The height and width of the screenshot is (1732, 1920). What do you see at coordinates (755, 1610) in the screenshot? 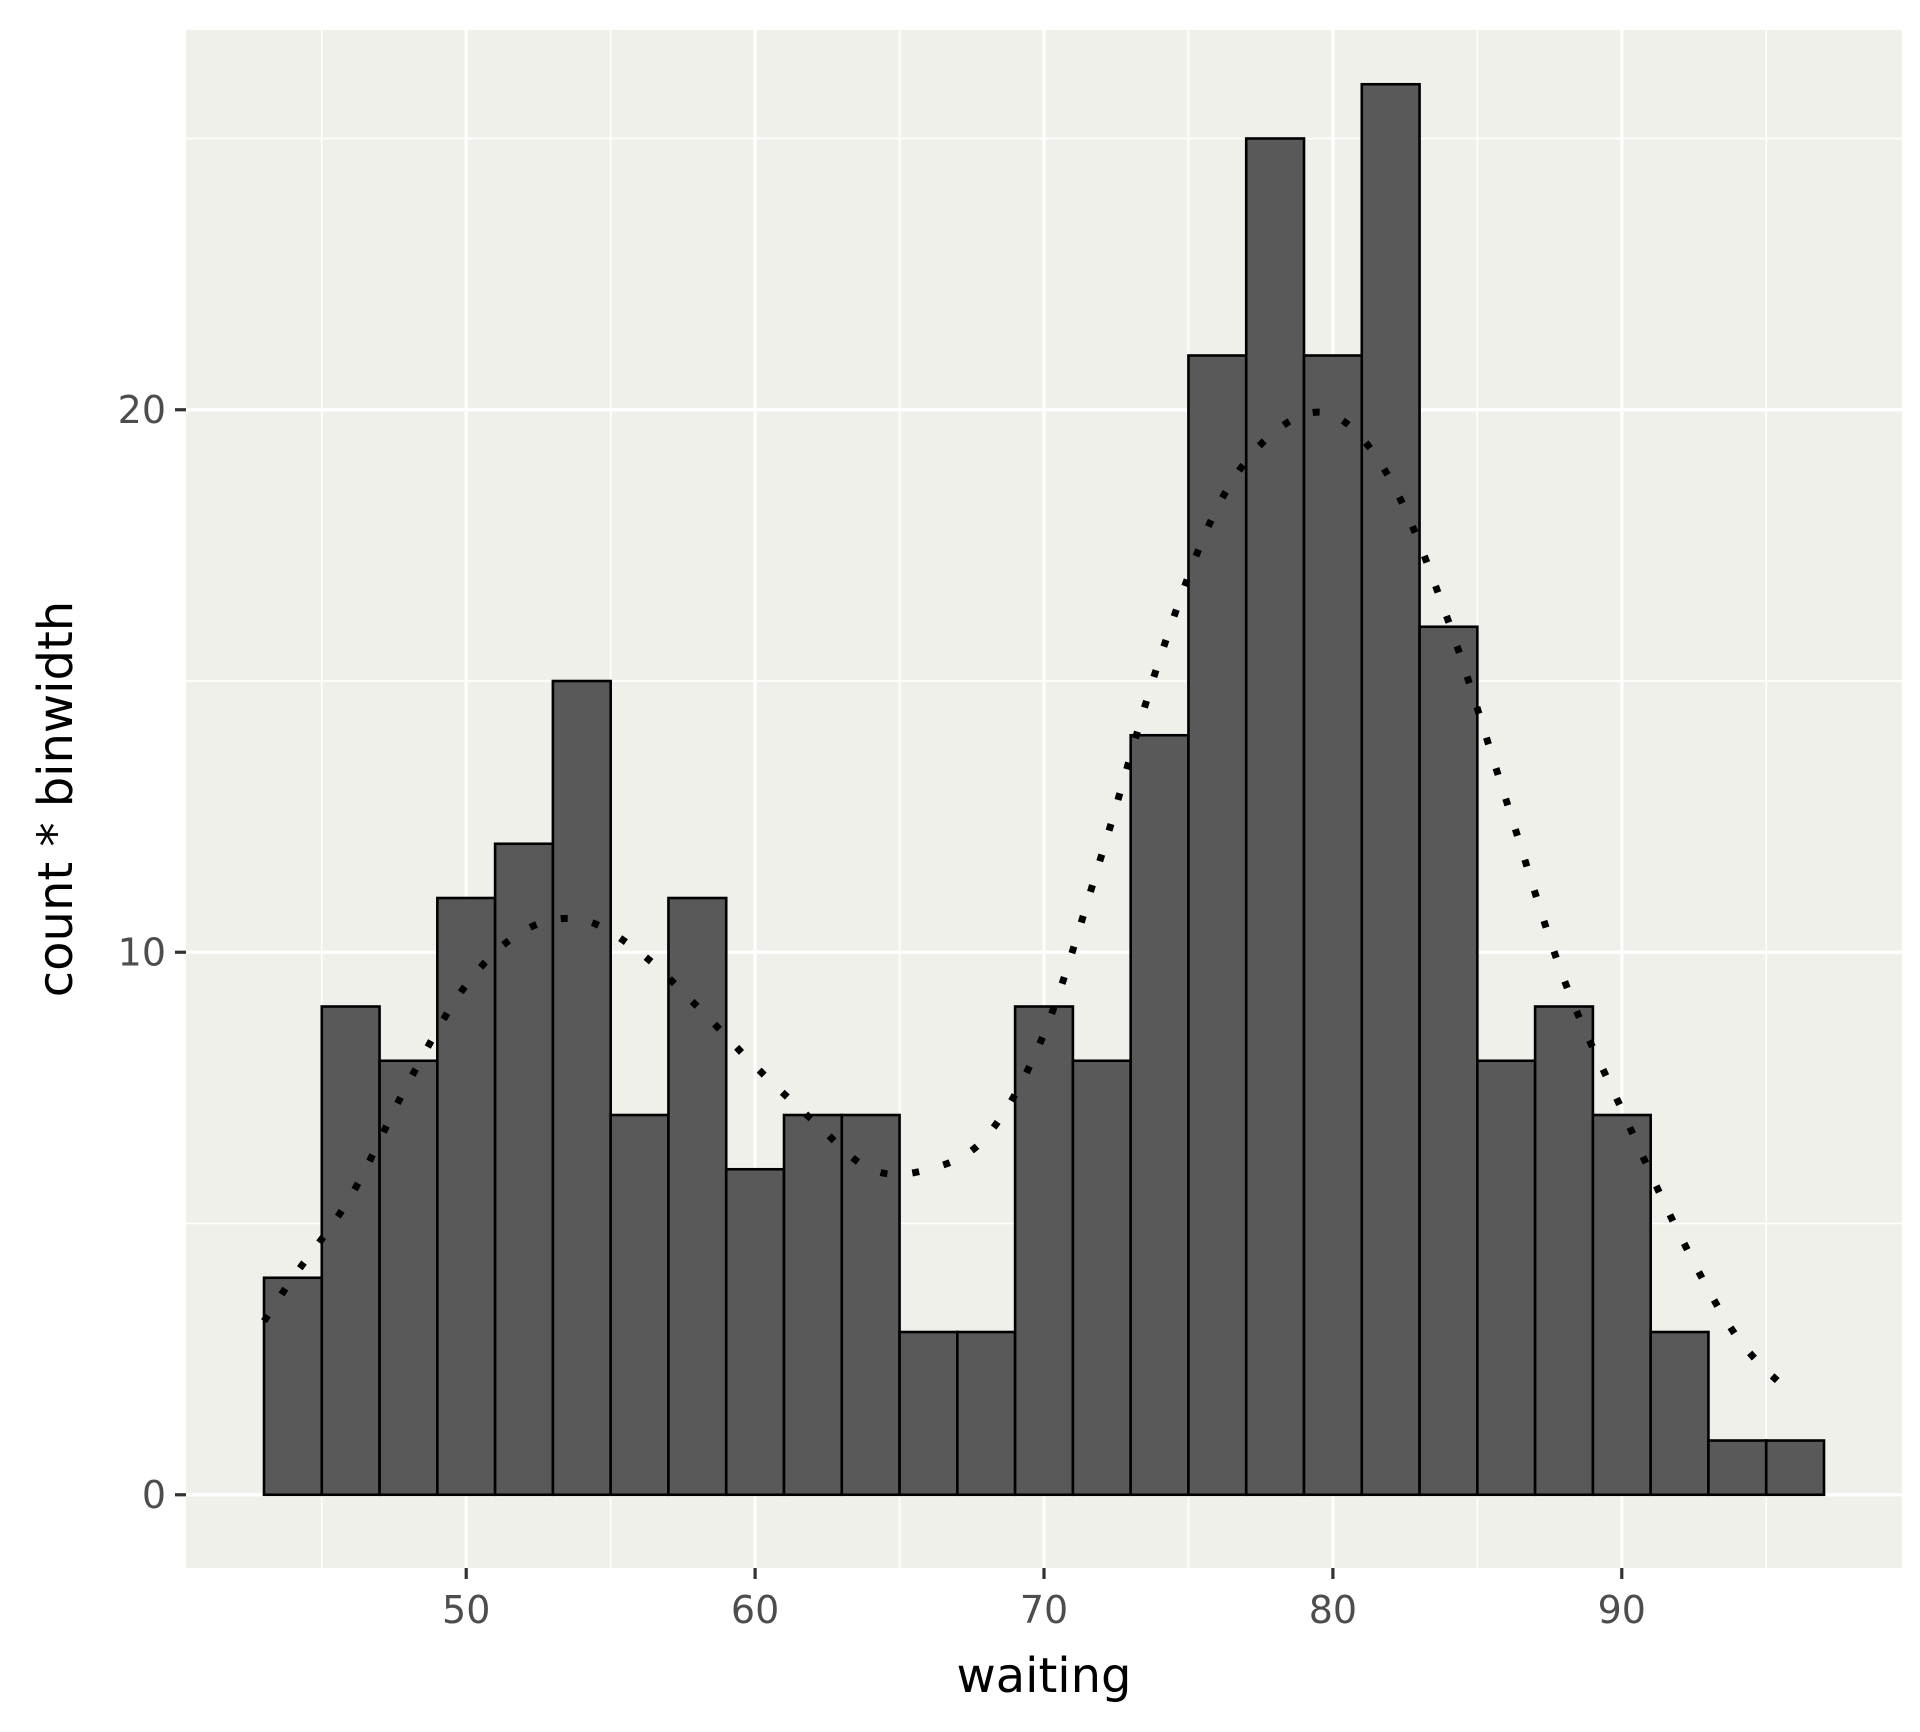
I see `x-tick-label: 60` at bounding box center [755, 1610].